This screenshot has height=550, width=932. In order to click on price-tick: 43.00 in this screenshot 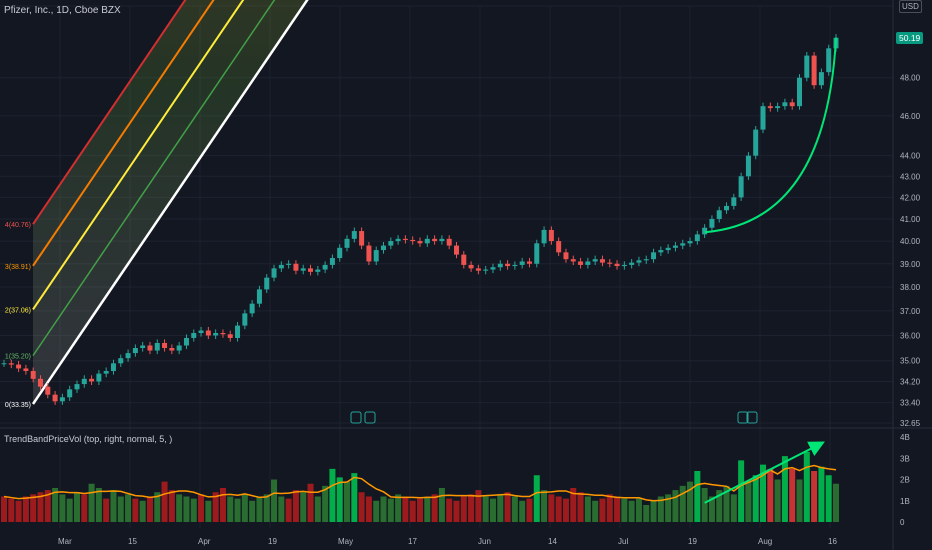, I will do `click(910, 176)`.